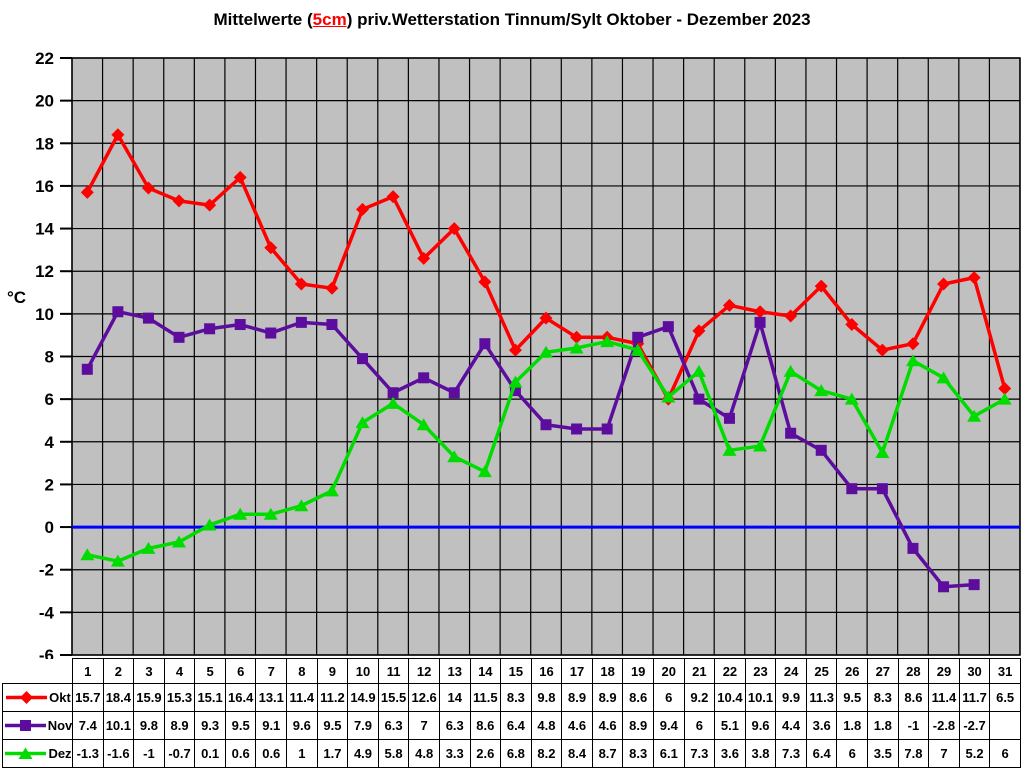  Describe the element at coordinates (607, 725) in the screenshot. I see `value-cell: 4.6` at that location.